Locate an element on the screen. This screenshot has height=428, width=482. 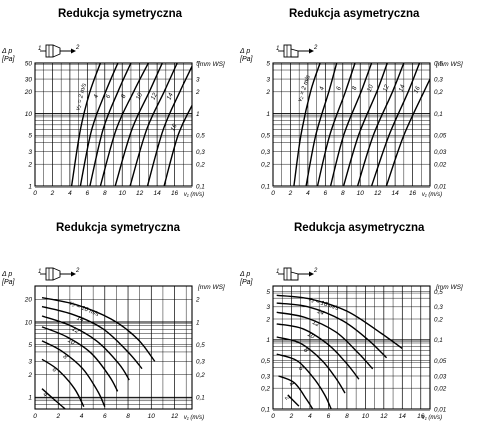
x-tick-label: 12 is located at coordinates (175, 416).